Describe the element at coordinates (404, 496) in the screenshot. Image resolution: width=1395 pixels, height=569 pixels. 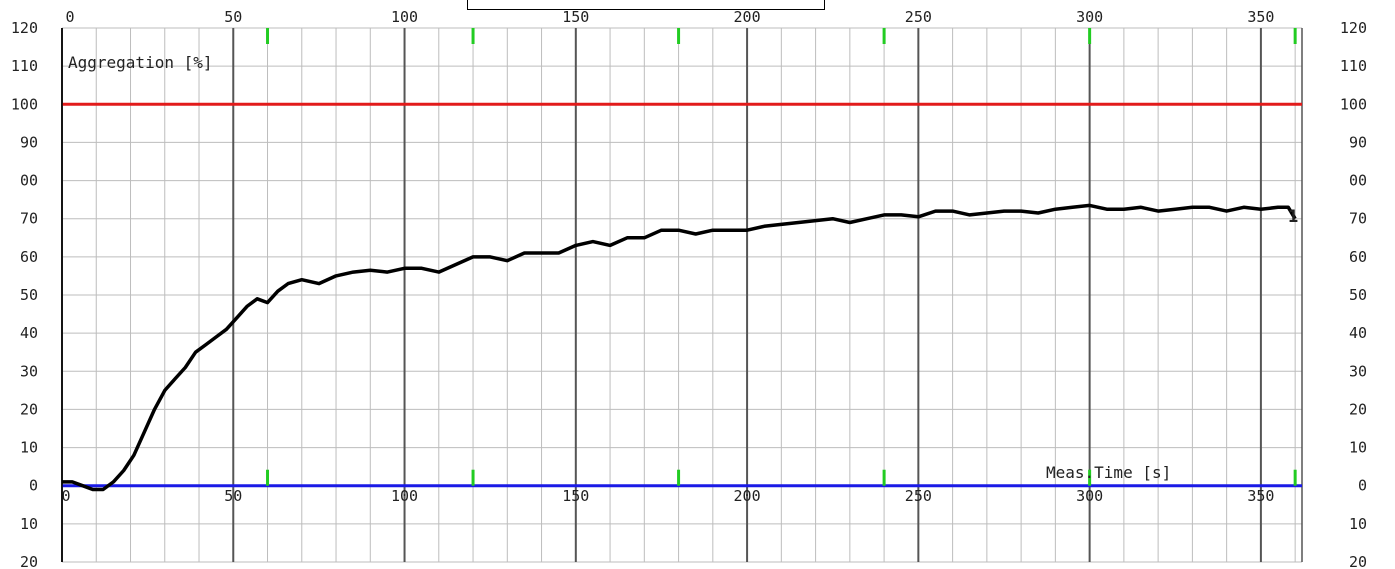
I see `x-tick-label-bottom: 100` at that location.